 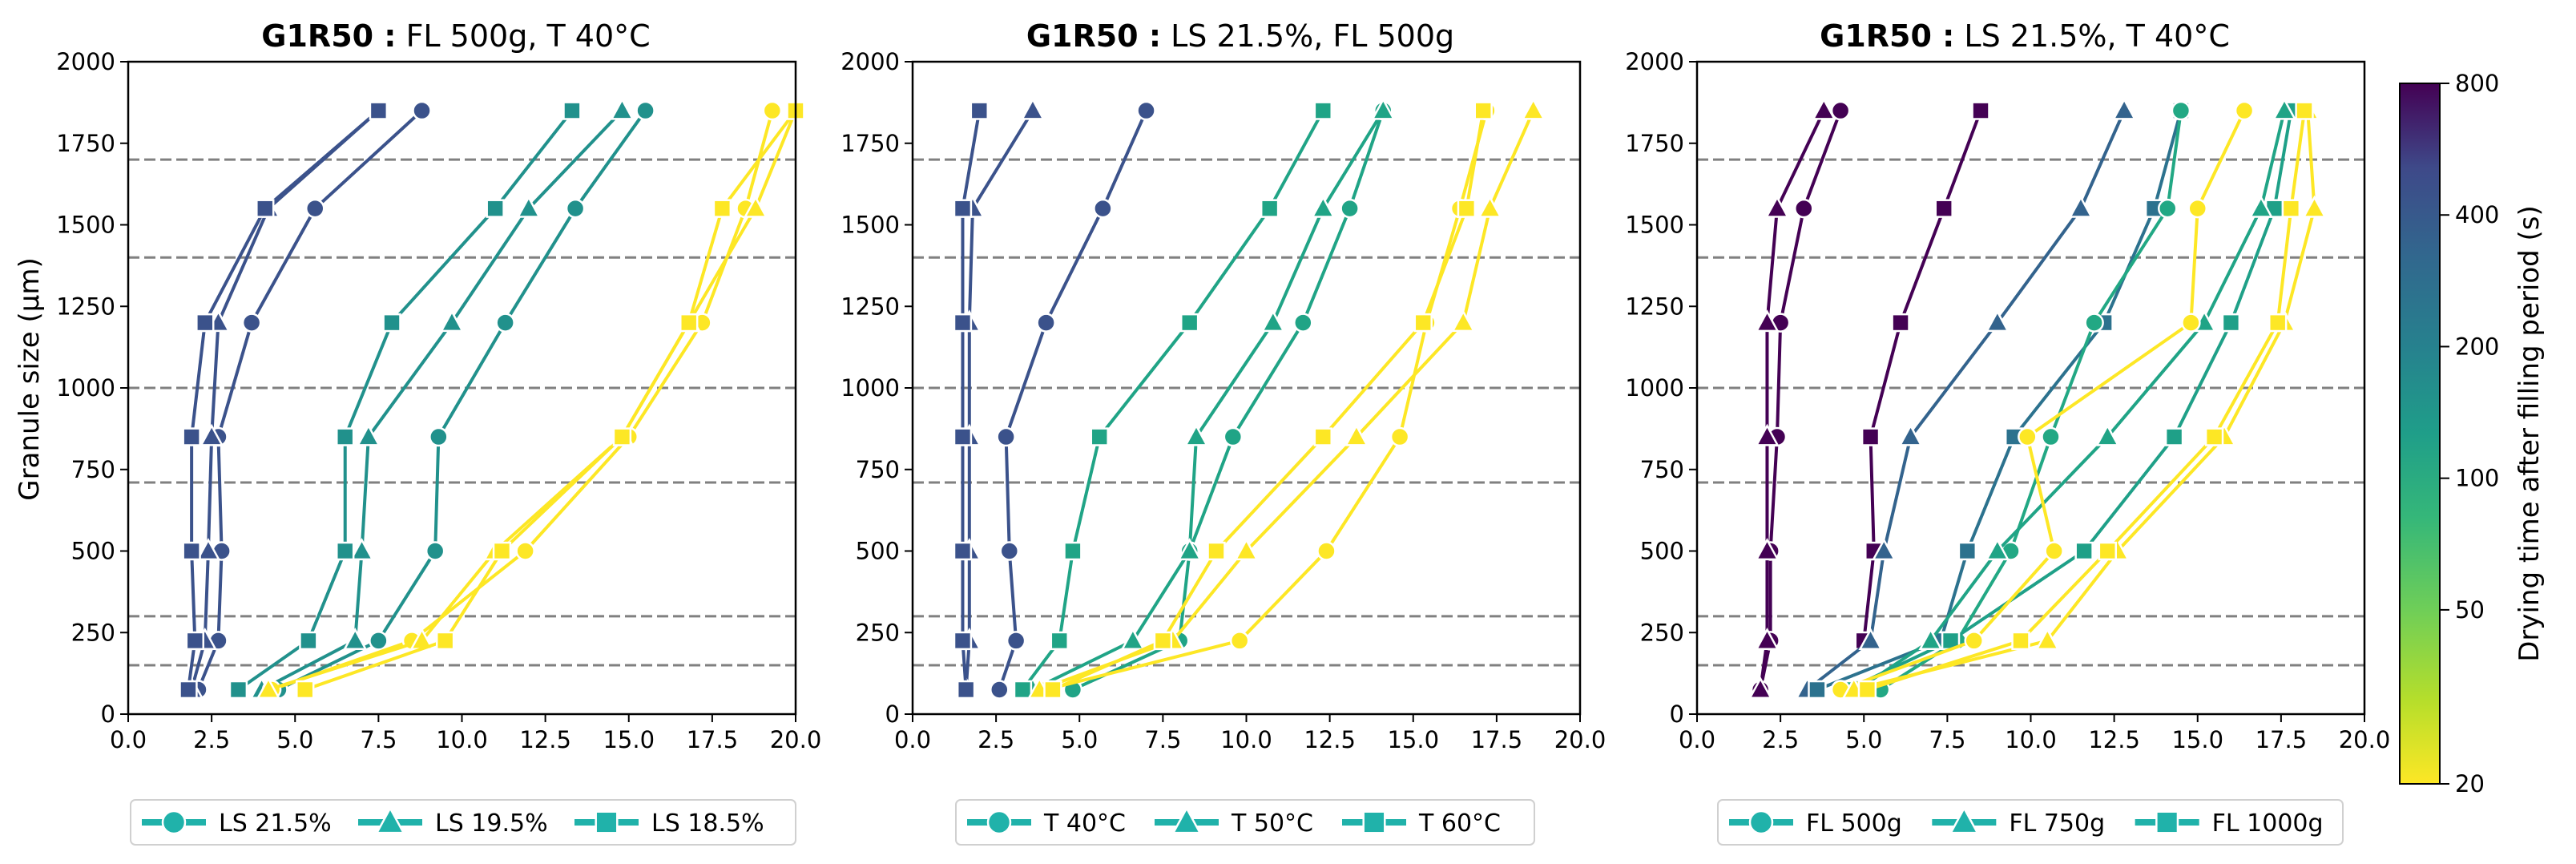 I want to click on legend-label: T 50°C, so click(x=1272, y=823).